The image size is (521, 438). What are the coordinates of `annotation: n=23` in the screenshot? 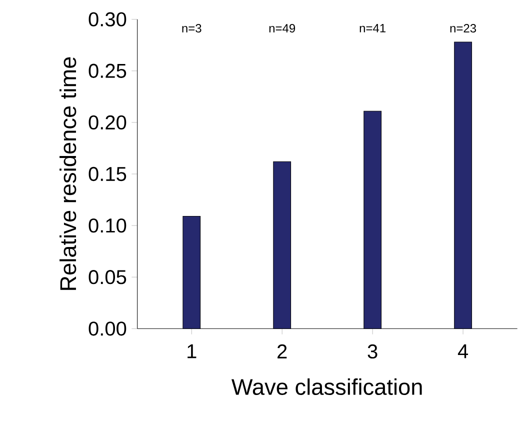 It's located at (463, 28).